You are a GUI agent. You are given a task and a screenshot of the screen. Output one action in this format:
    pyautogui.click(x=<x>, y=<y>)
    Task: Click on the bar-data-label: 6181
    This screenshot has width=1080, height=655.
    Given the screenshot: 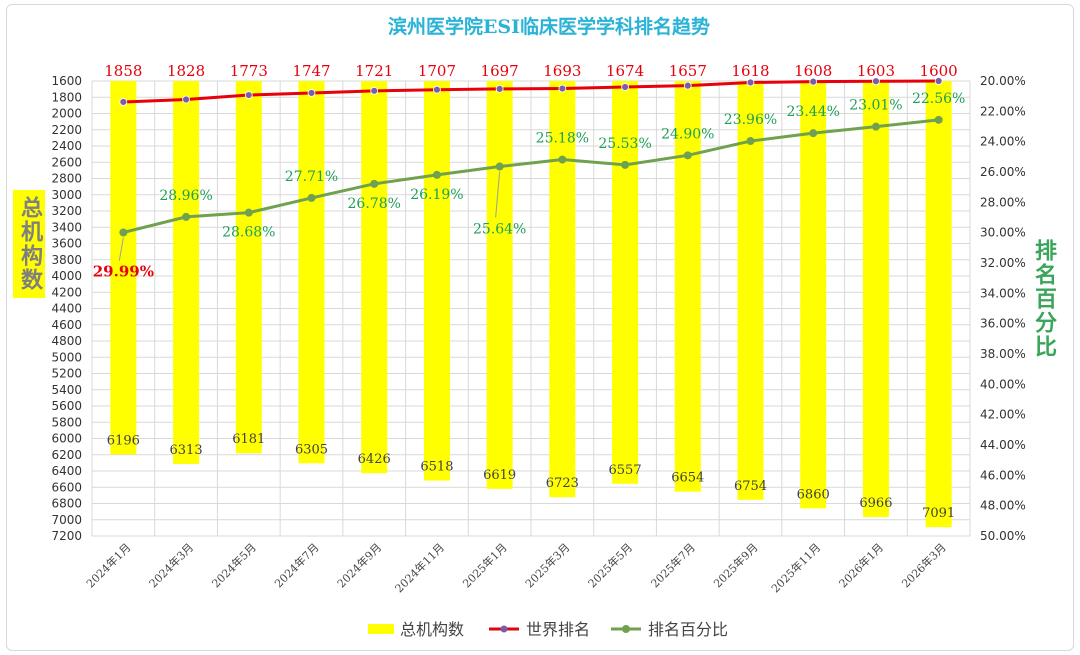 What is the action you would take?
    pyautogui.click(x=248, y=439)
    